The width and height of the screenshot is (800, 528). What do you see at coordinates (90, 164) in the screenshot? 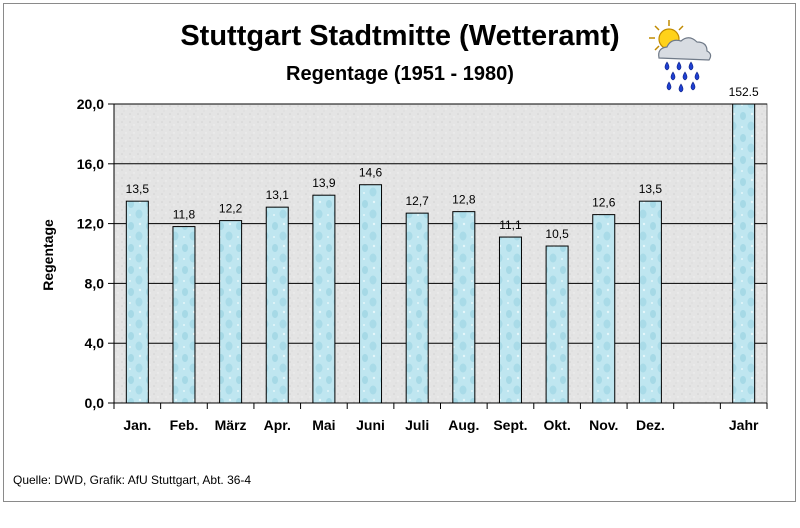
I see `y-tick-label: 16,0` at bounding box center [90, 164].